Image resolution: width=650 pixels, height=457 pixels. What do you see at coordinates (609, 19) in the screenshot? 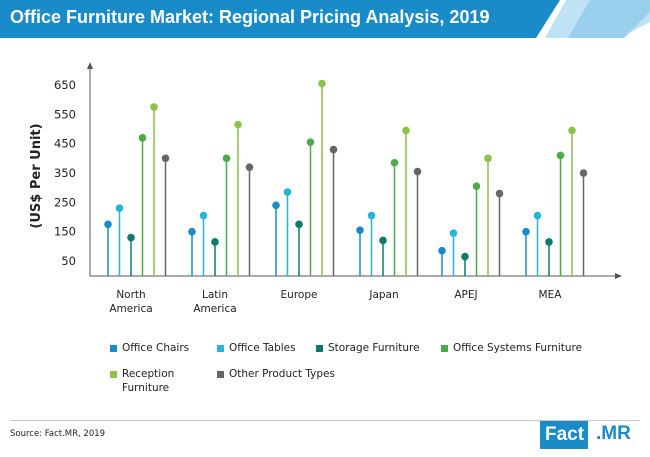
I see `banner-accent-mid` at bounding box center [609, 19].